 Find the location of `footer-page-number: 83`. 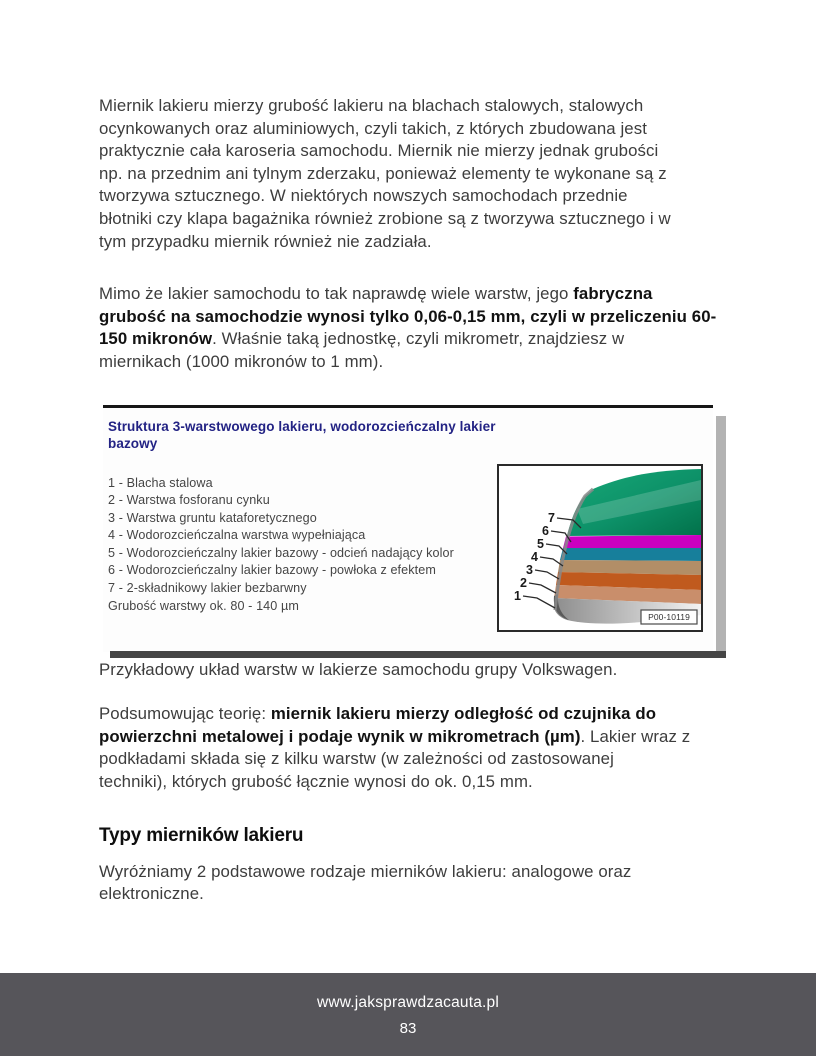

footer-page-number: 83 is located at coordinates (408, 1028).